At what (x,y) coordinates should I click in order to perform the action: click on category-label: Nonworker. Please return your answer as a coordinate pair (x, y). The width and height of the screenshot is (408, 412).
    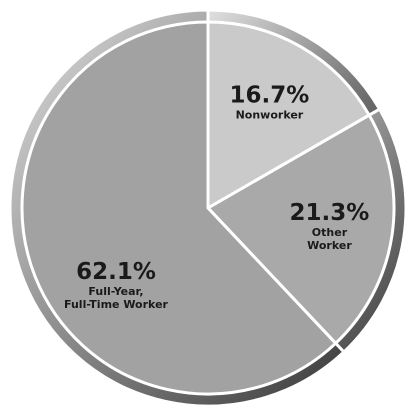
    Looking at the image, I should click on (269, 115).